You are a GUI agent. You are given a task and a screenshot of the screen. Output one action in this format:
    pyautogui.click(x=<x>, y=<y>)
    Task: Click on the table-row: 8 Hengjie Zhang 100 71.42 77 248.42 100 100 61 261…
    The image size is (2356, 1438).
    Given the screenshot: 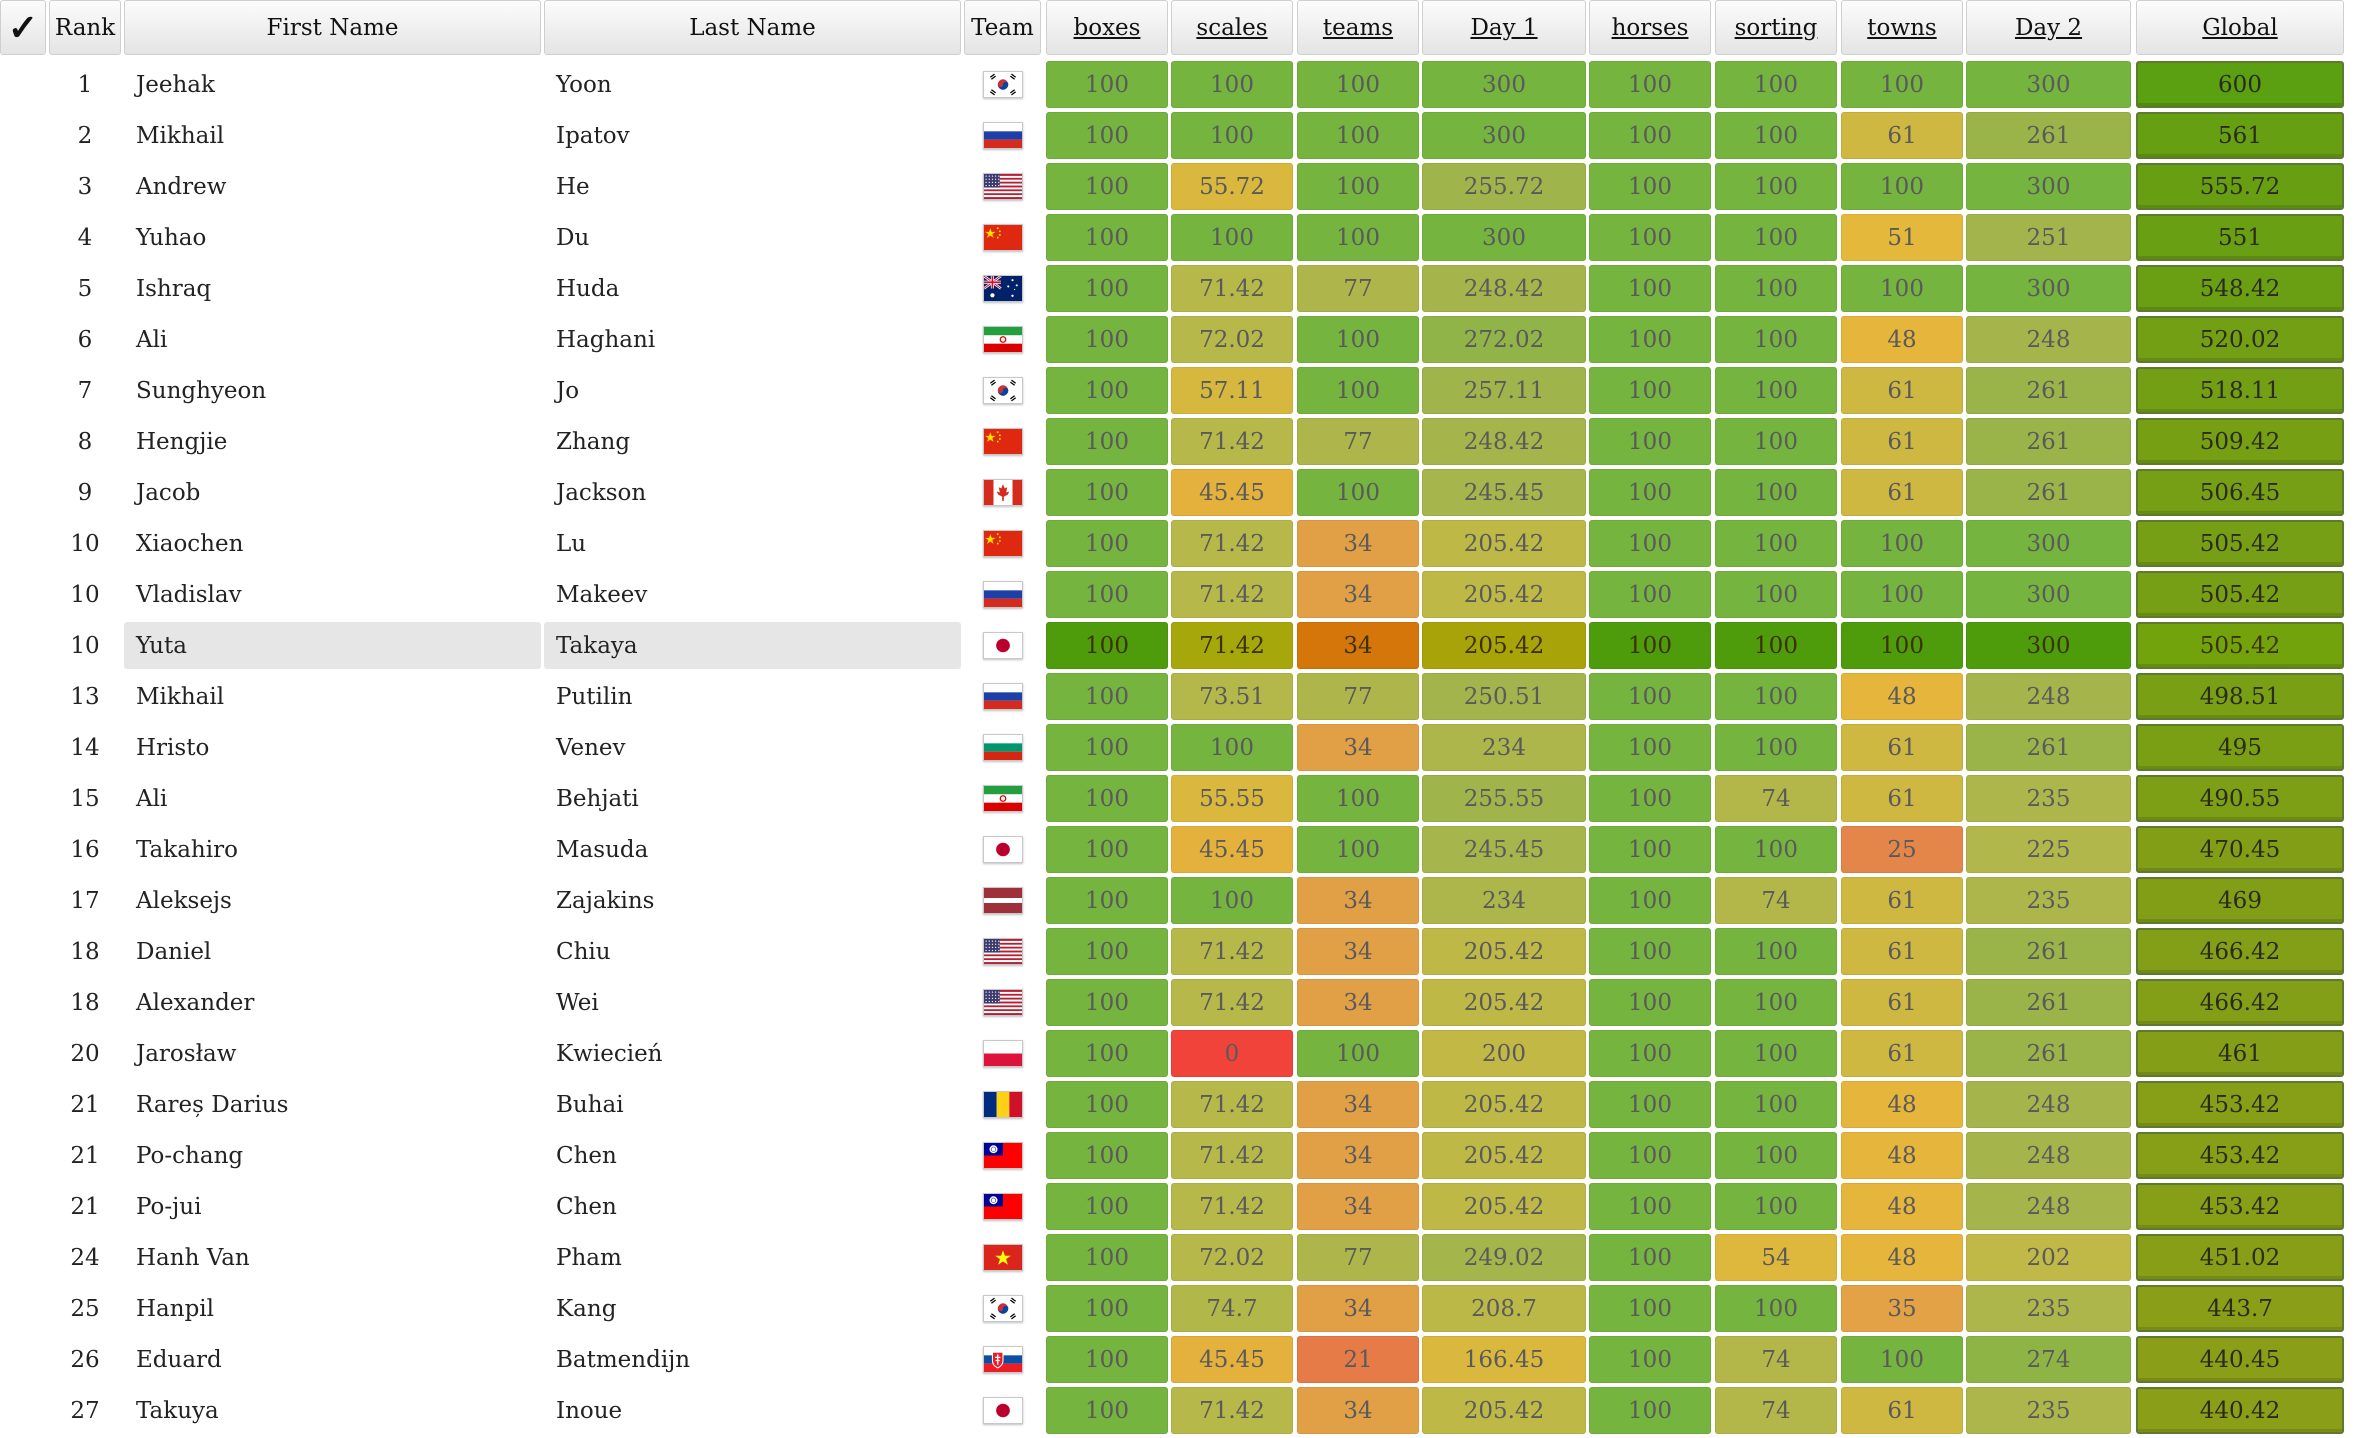 What is the action you would take?
    pyautogui.click(x=1178, y=441)
    